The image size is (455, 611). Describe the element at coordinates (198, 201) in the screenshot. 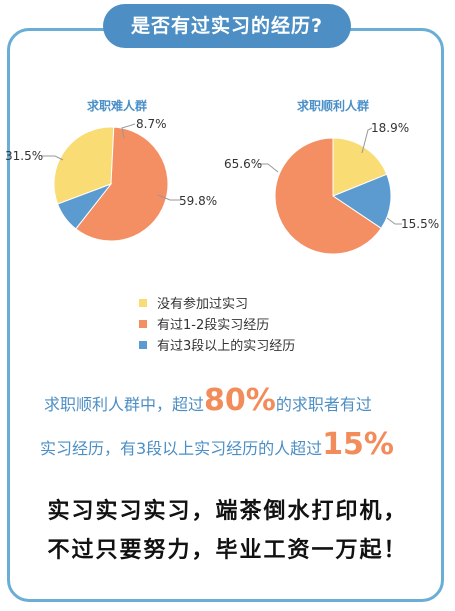

I see `pie0-label-orange: 59.8%` at that location.